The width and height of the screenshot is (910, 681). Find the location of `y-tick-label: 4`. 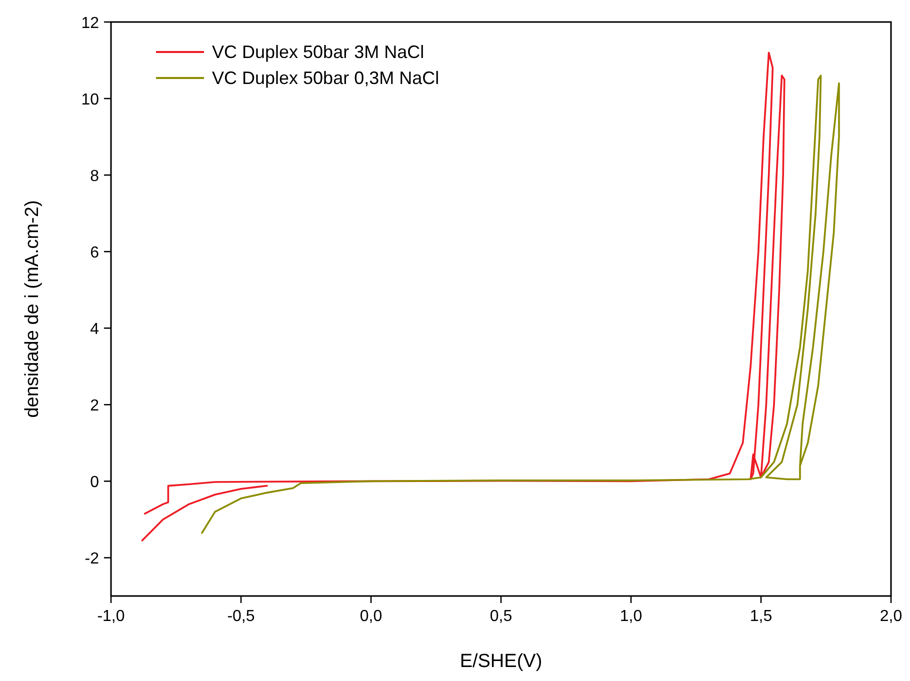

y-tick-label: 4 is located at coordinates (95, 329).